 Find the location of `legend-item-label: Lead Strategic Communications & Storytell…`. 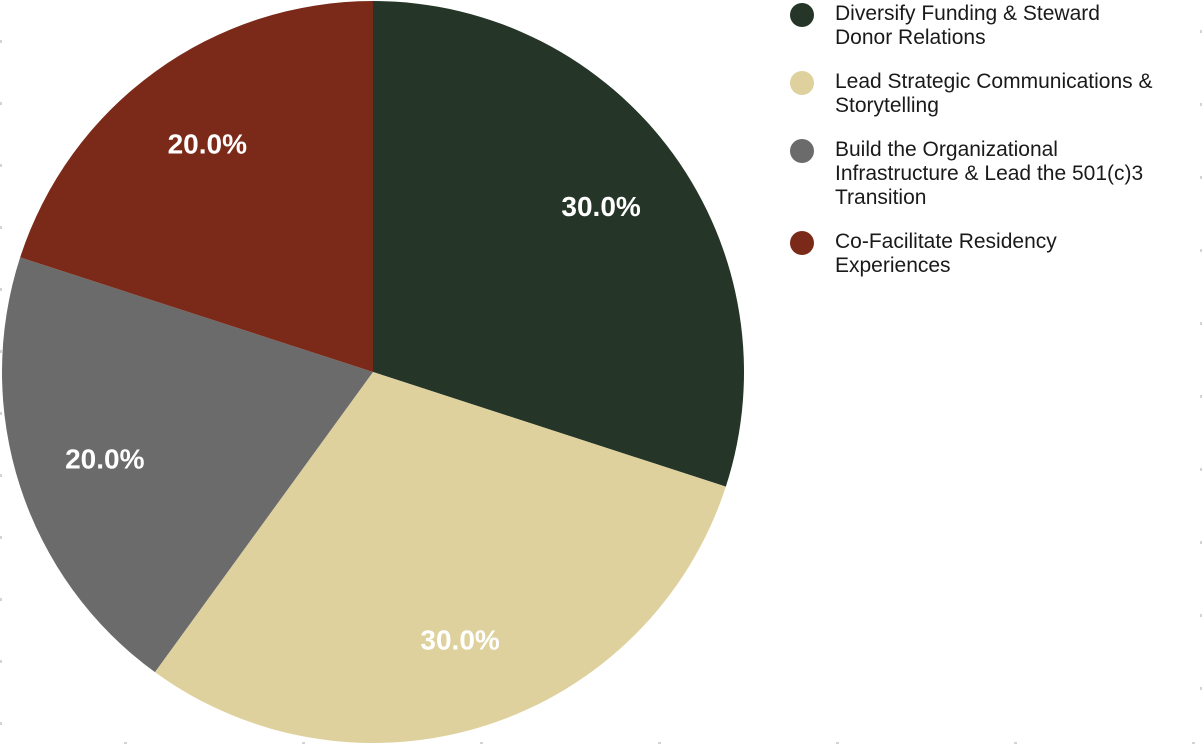

legend-item-label: Lead Strategic Communications & Storytell… is located at coordinates (994, 93).